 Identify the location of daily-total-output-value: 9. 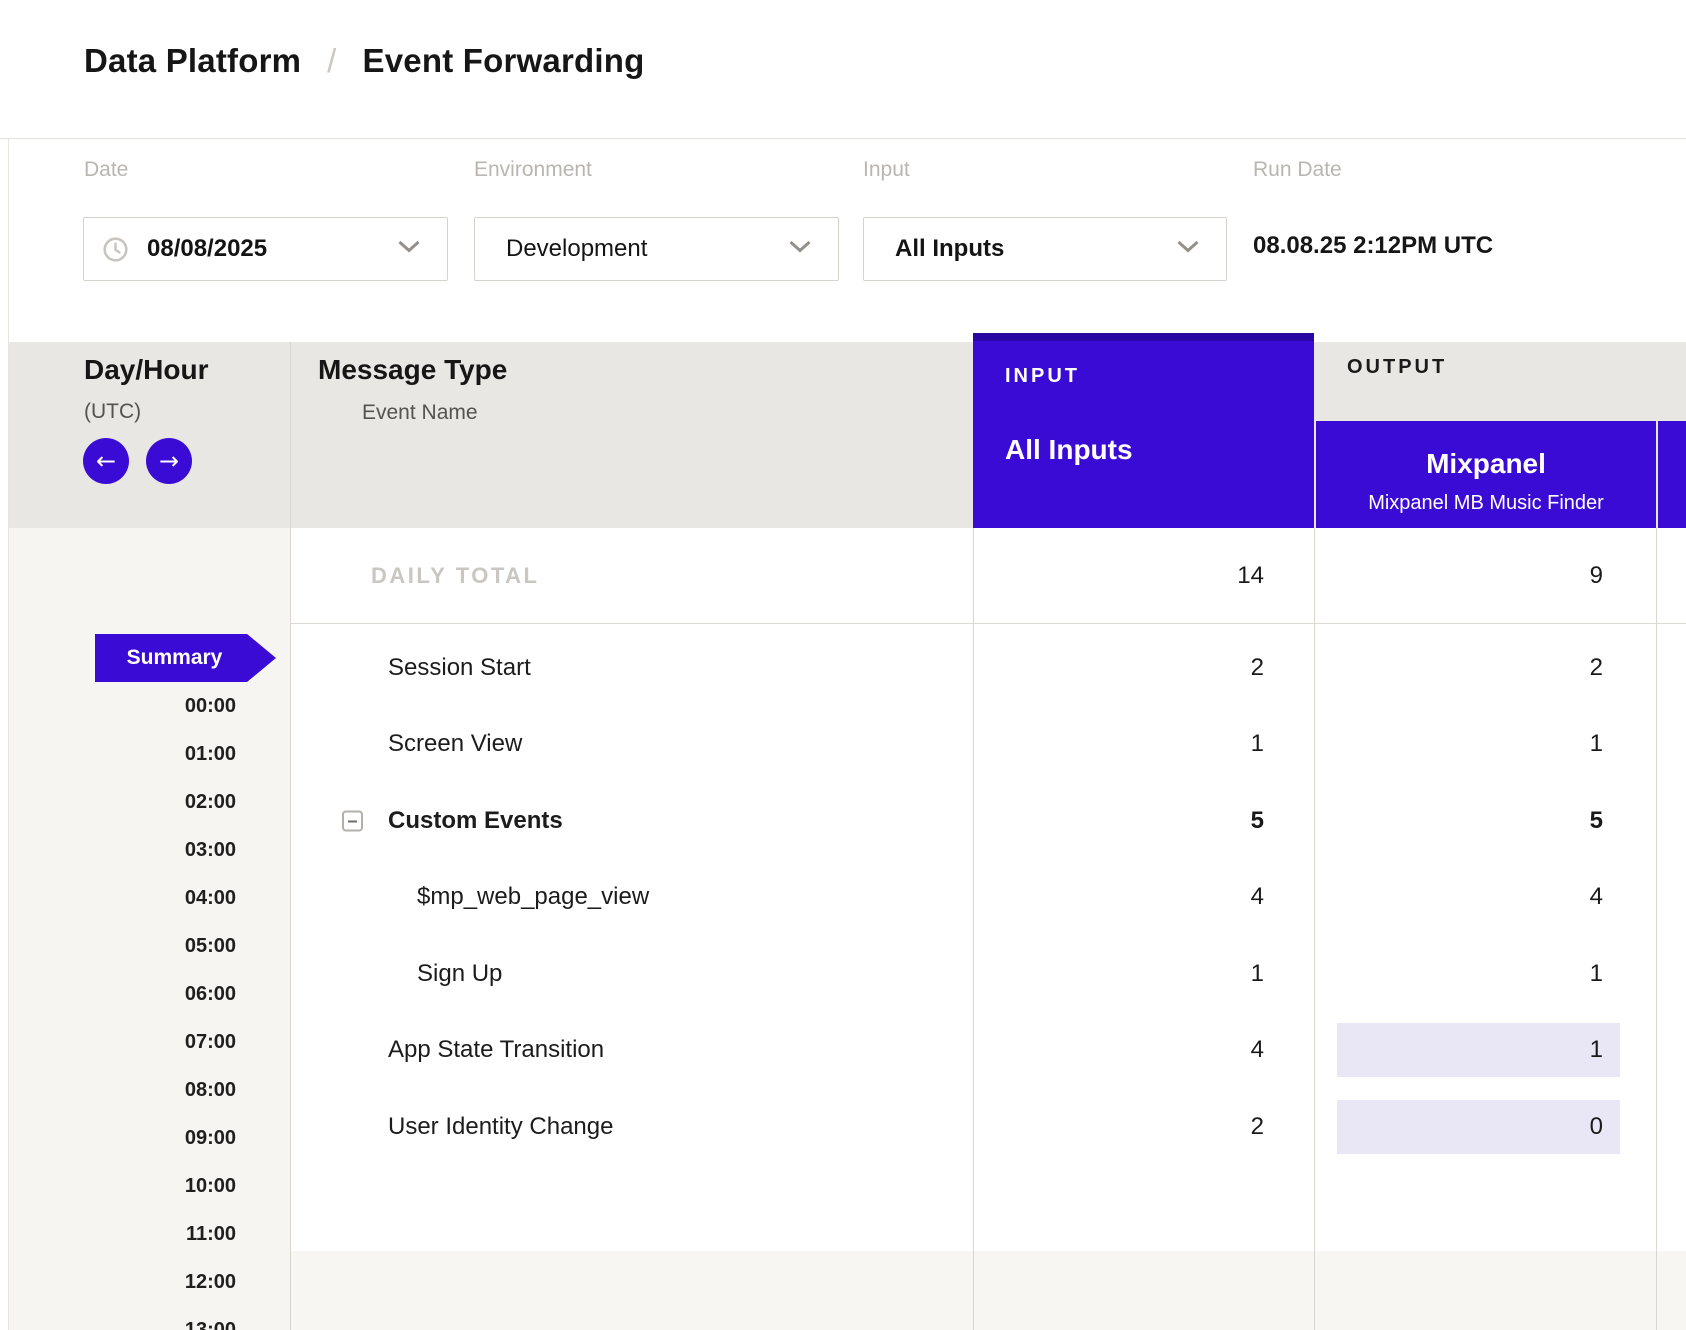
(1596, 575).